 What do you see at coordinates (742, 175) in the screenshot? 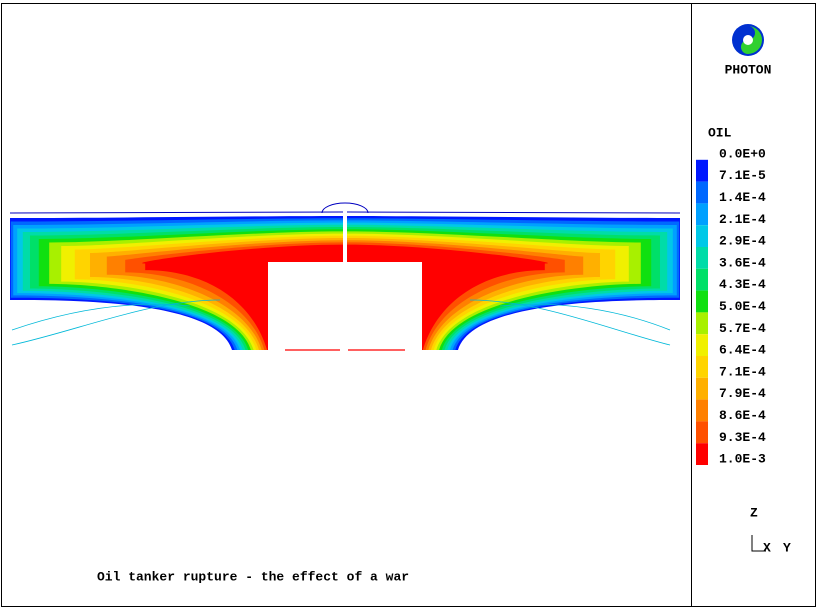
I see `legend-label: 7.1E-5` at bounding box center [742, 175].